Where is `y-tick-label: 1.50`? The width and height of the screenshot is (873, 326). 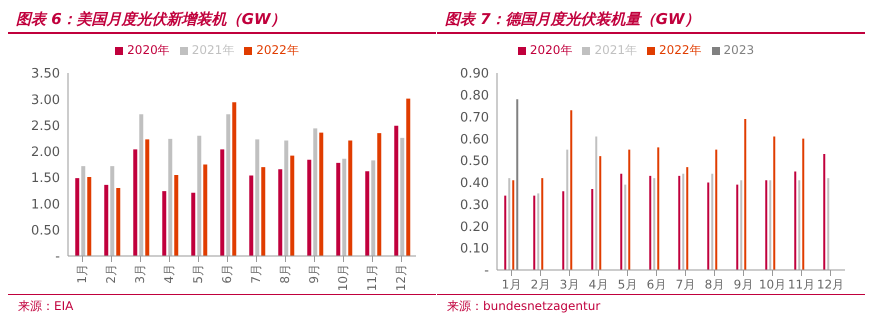
y-tick-label: 1.50 is located at coordinates (45, 178).